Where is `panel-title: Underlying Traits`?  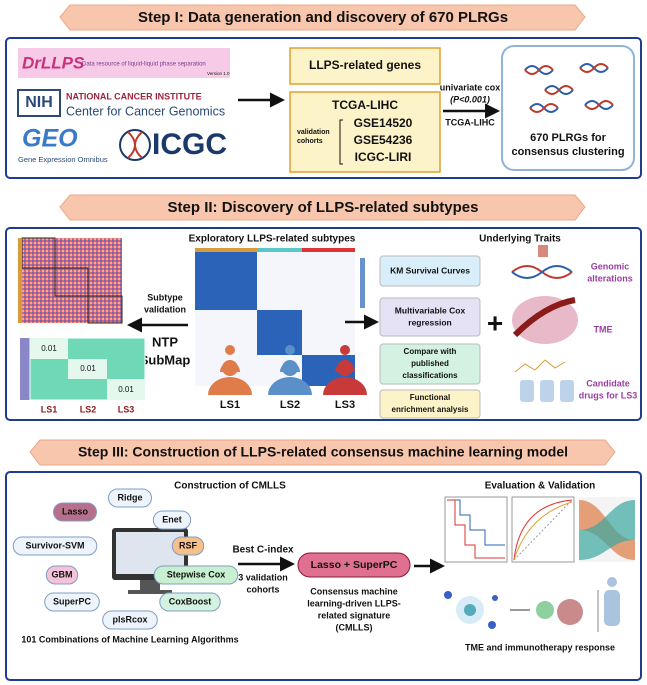
panel-title: Underlying Traits is located at coordinates (520, 239).